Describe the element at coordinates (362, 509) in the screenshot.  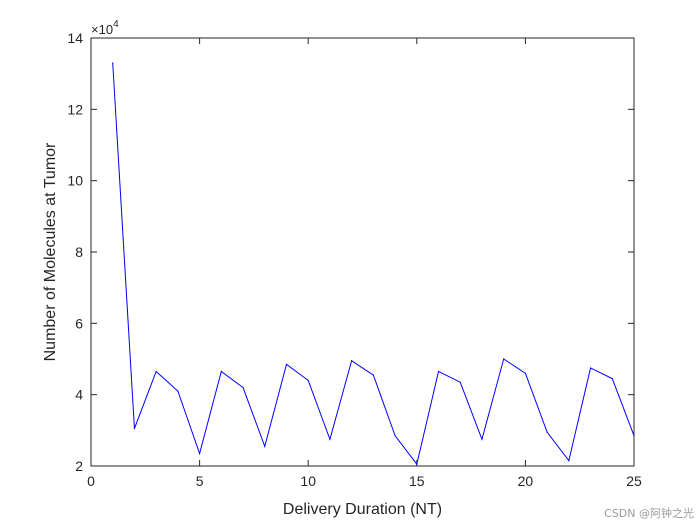
I see `x-axis-label: Delivery Duration (NT)` at that location.